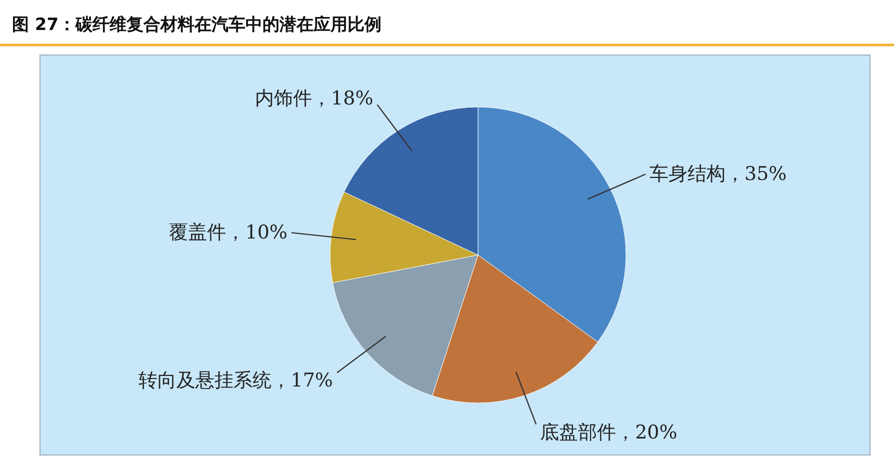 This screenshot has width=894, height=462. Describe the element at coordinates (314, 99) in the screenshot. I see `slice-label: 内饰件，18%` at that location.